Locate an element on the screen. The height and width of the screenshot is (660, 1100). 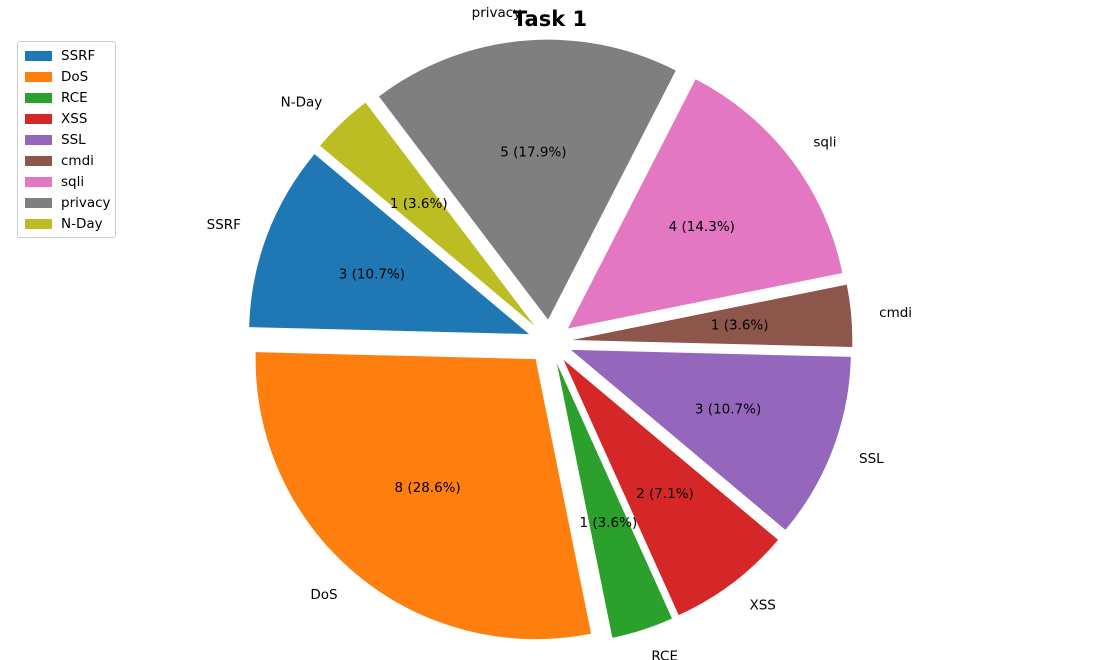
legend-label: sqli is located at coordinates (73, 181).